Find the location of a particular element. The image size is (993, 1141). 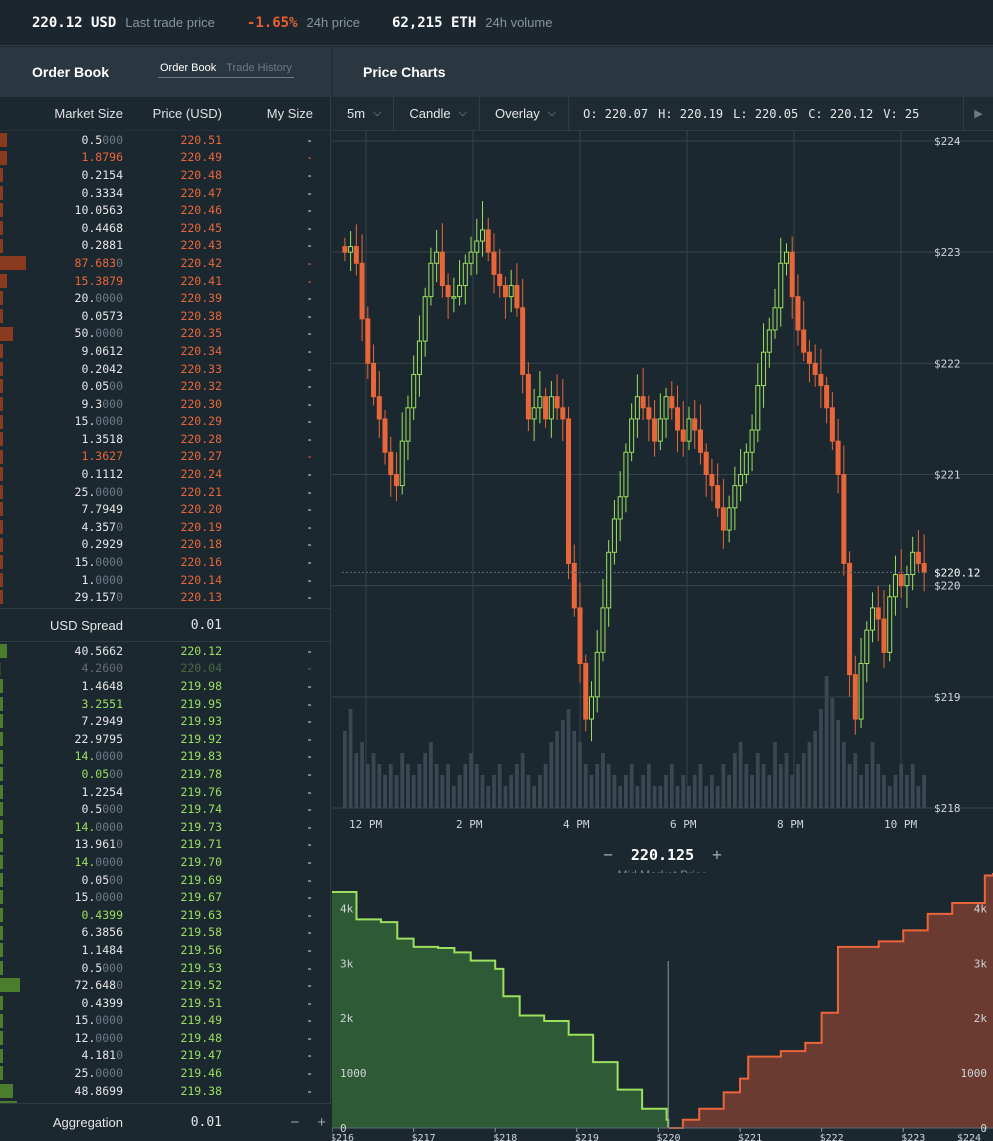

ask-row: 7.7949 220.20 - is located at coordinates (165, 509).